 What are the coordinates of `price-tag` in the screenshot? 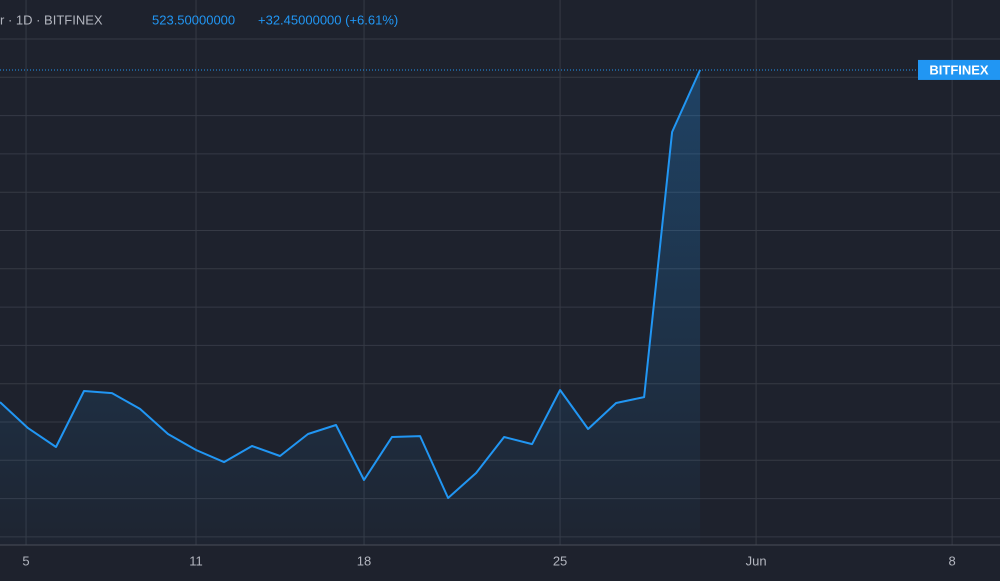 It's located at (959, 69).